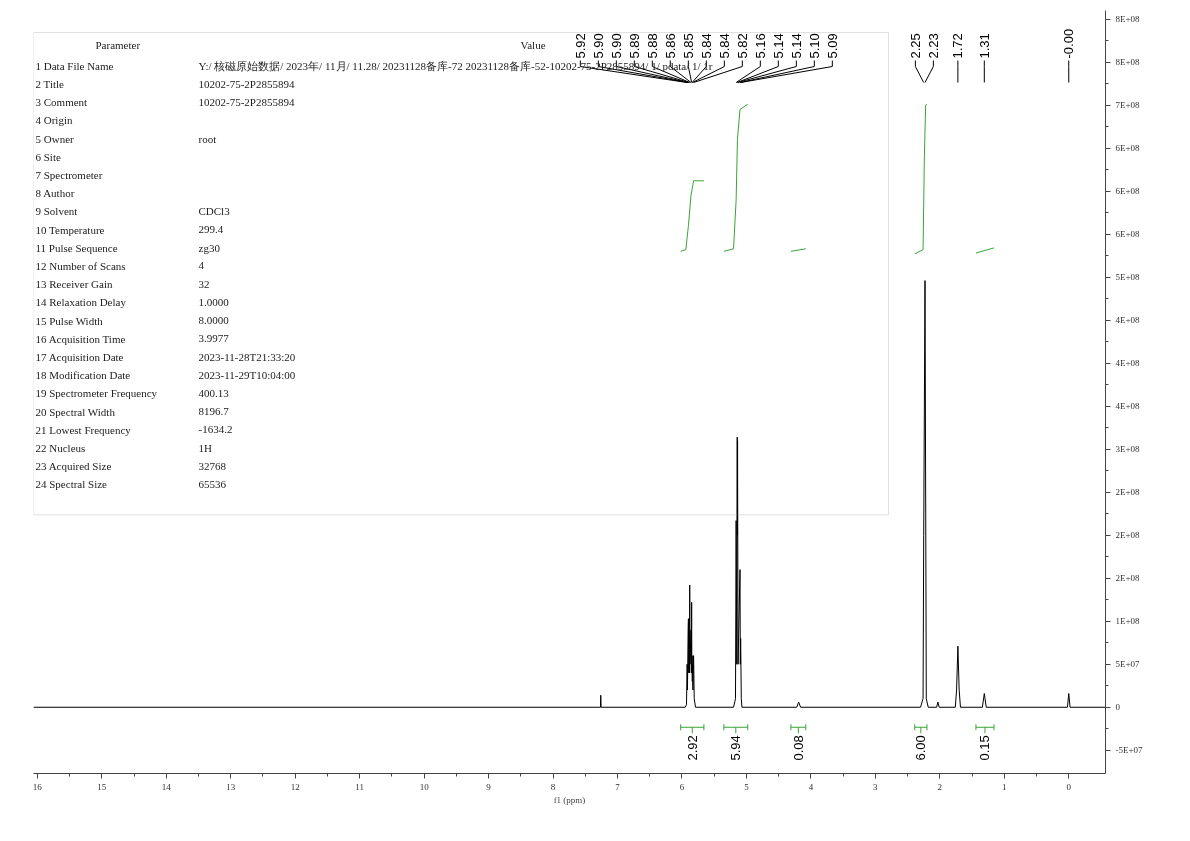 The width and height of the screenshot is (1190, 841). I want to click on y-tick-label: 7E+08, so click(1128, 105).